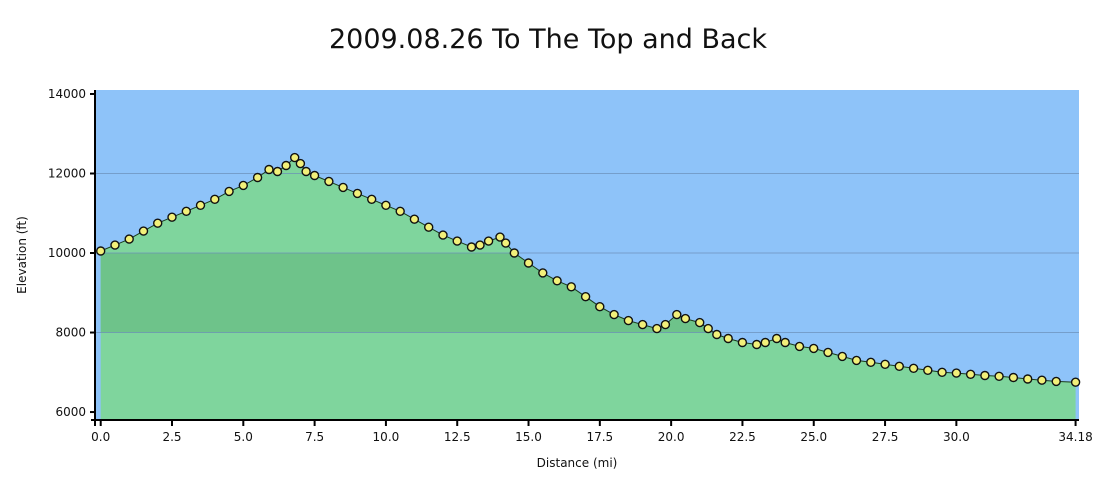 The image size is (1096, 484). I want to click on y-tick-label: 6000, so click(70, 412).